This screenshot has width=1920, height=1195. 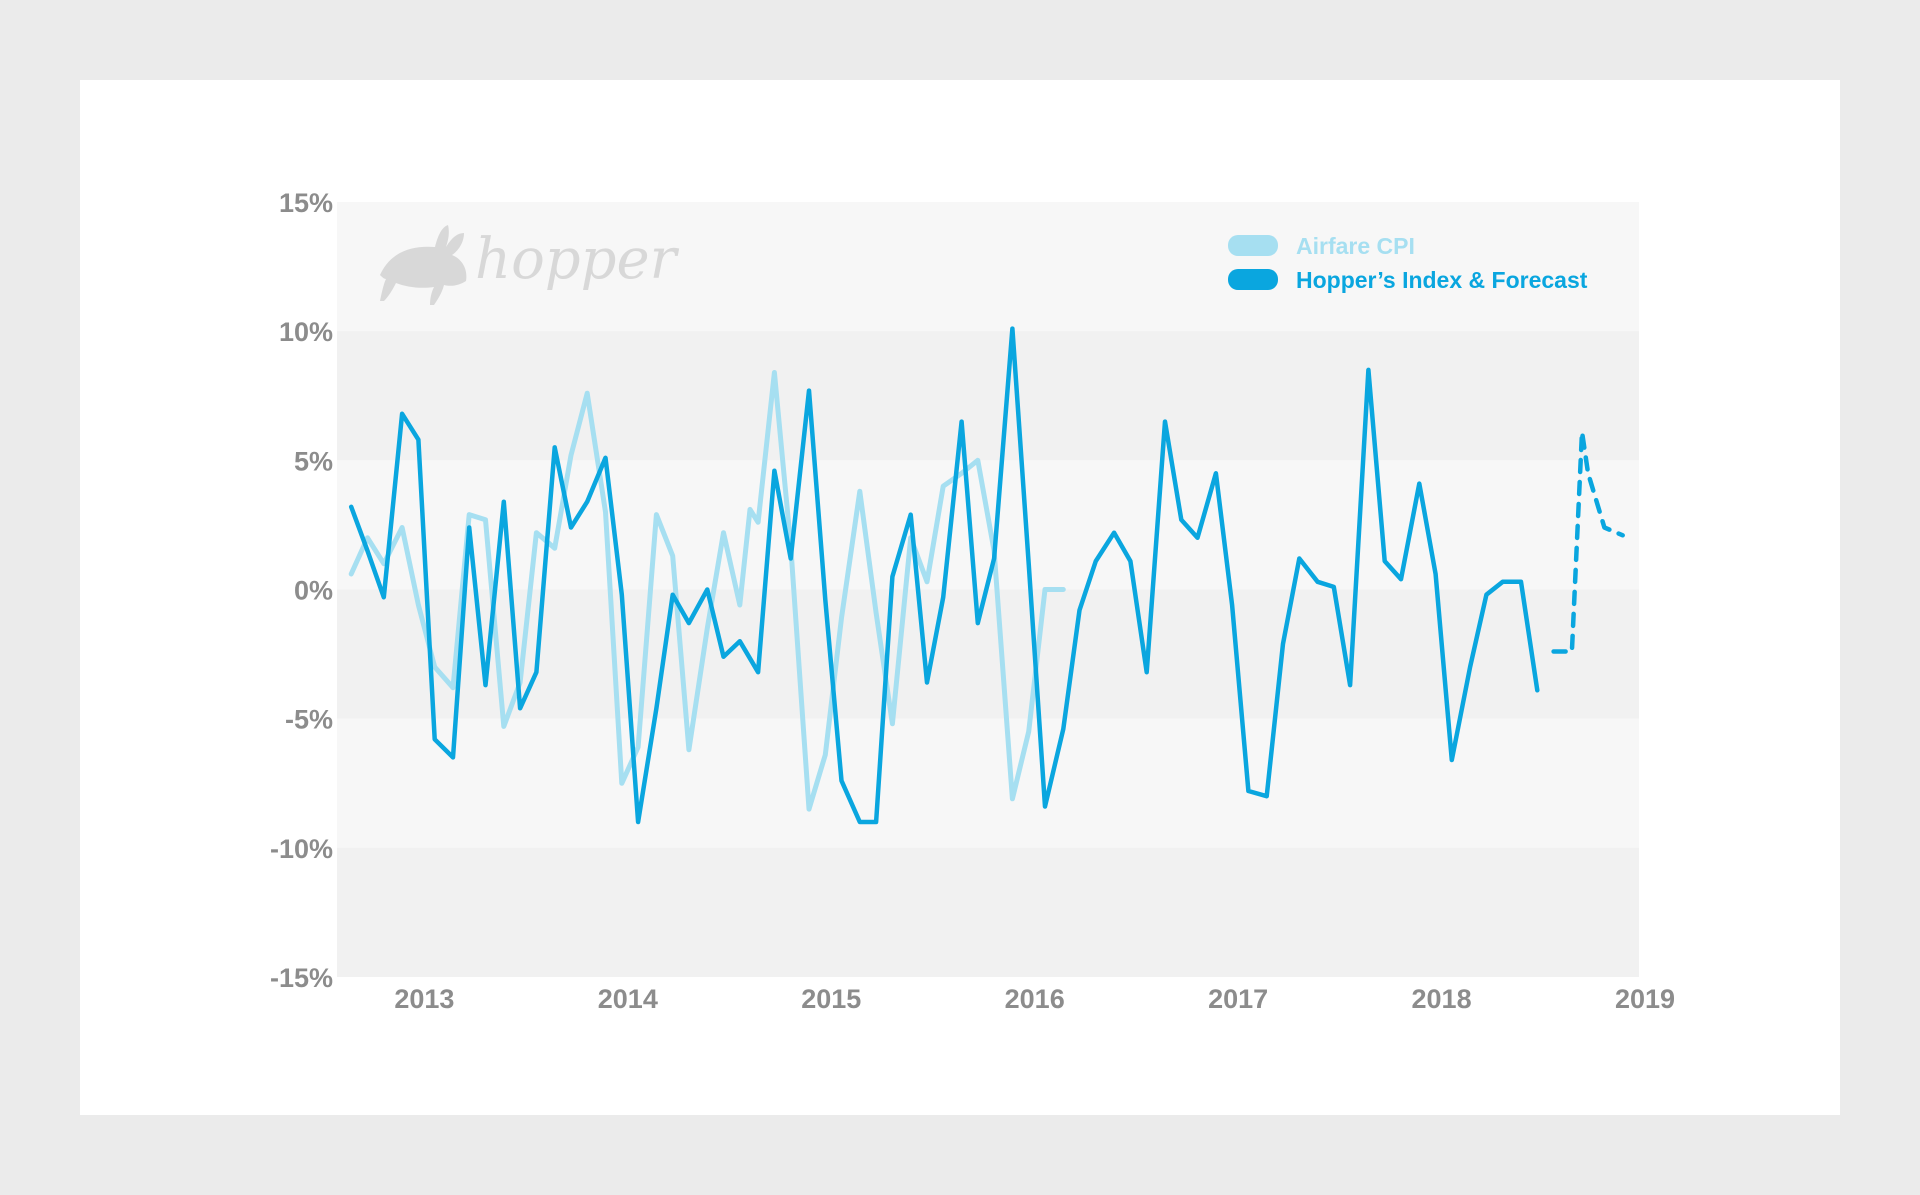 I want to click on rabbit-logo-icon, so click(x=423, y=265).